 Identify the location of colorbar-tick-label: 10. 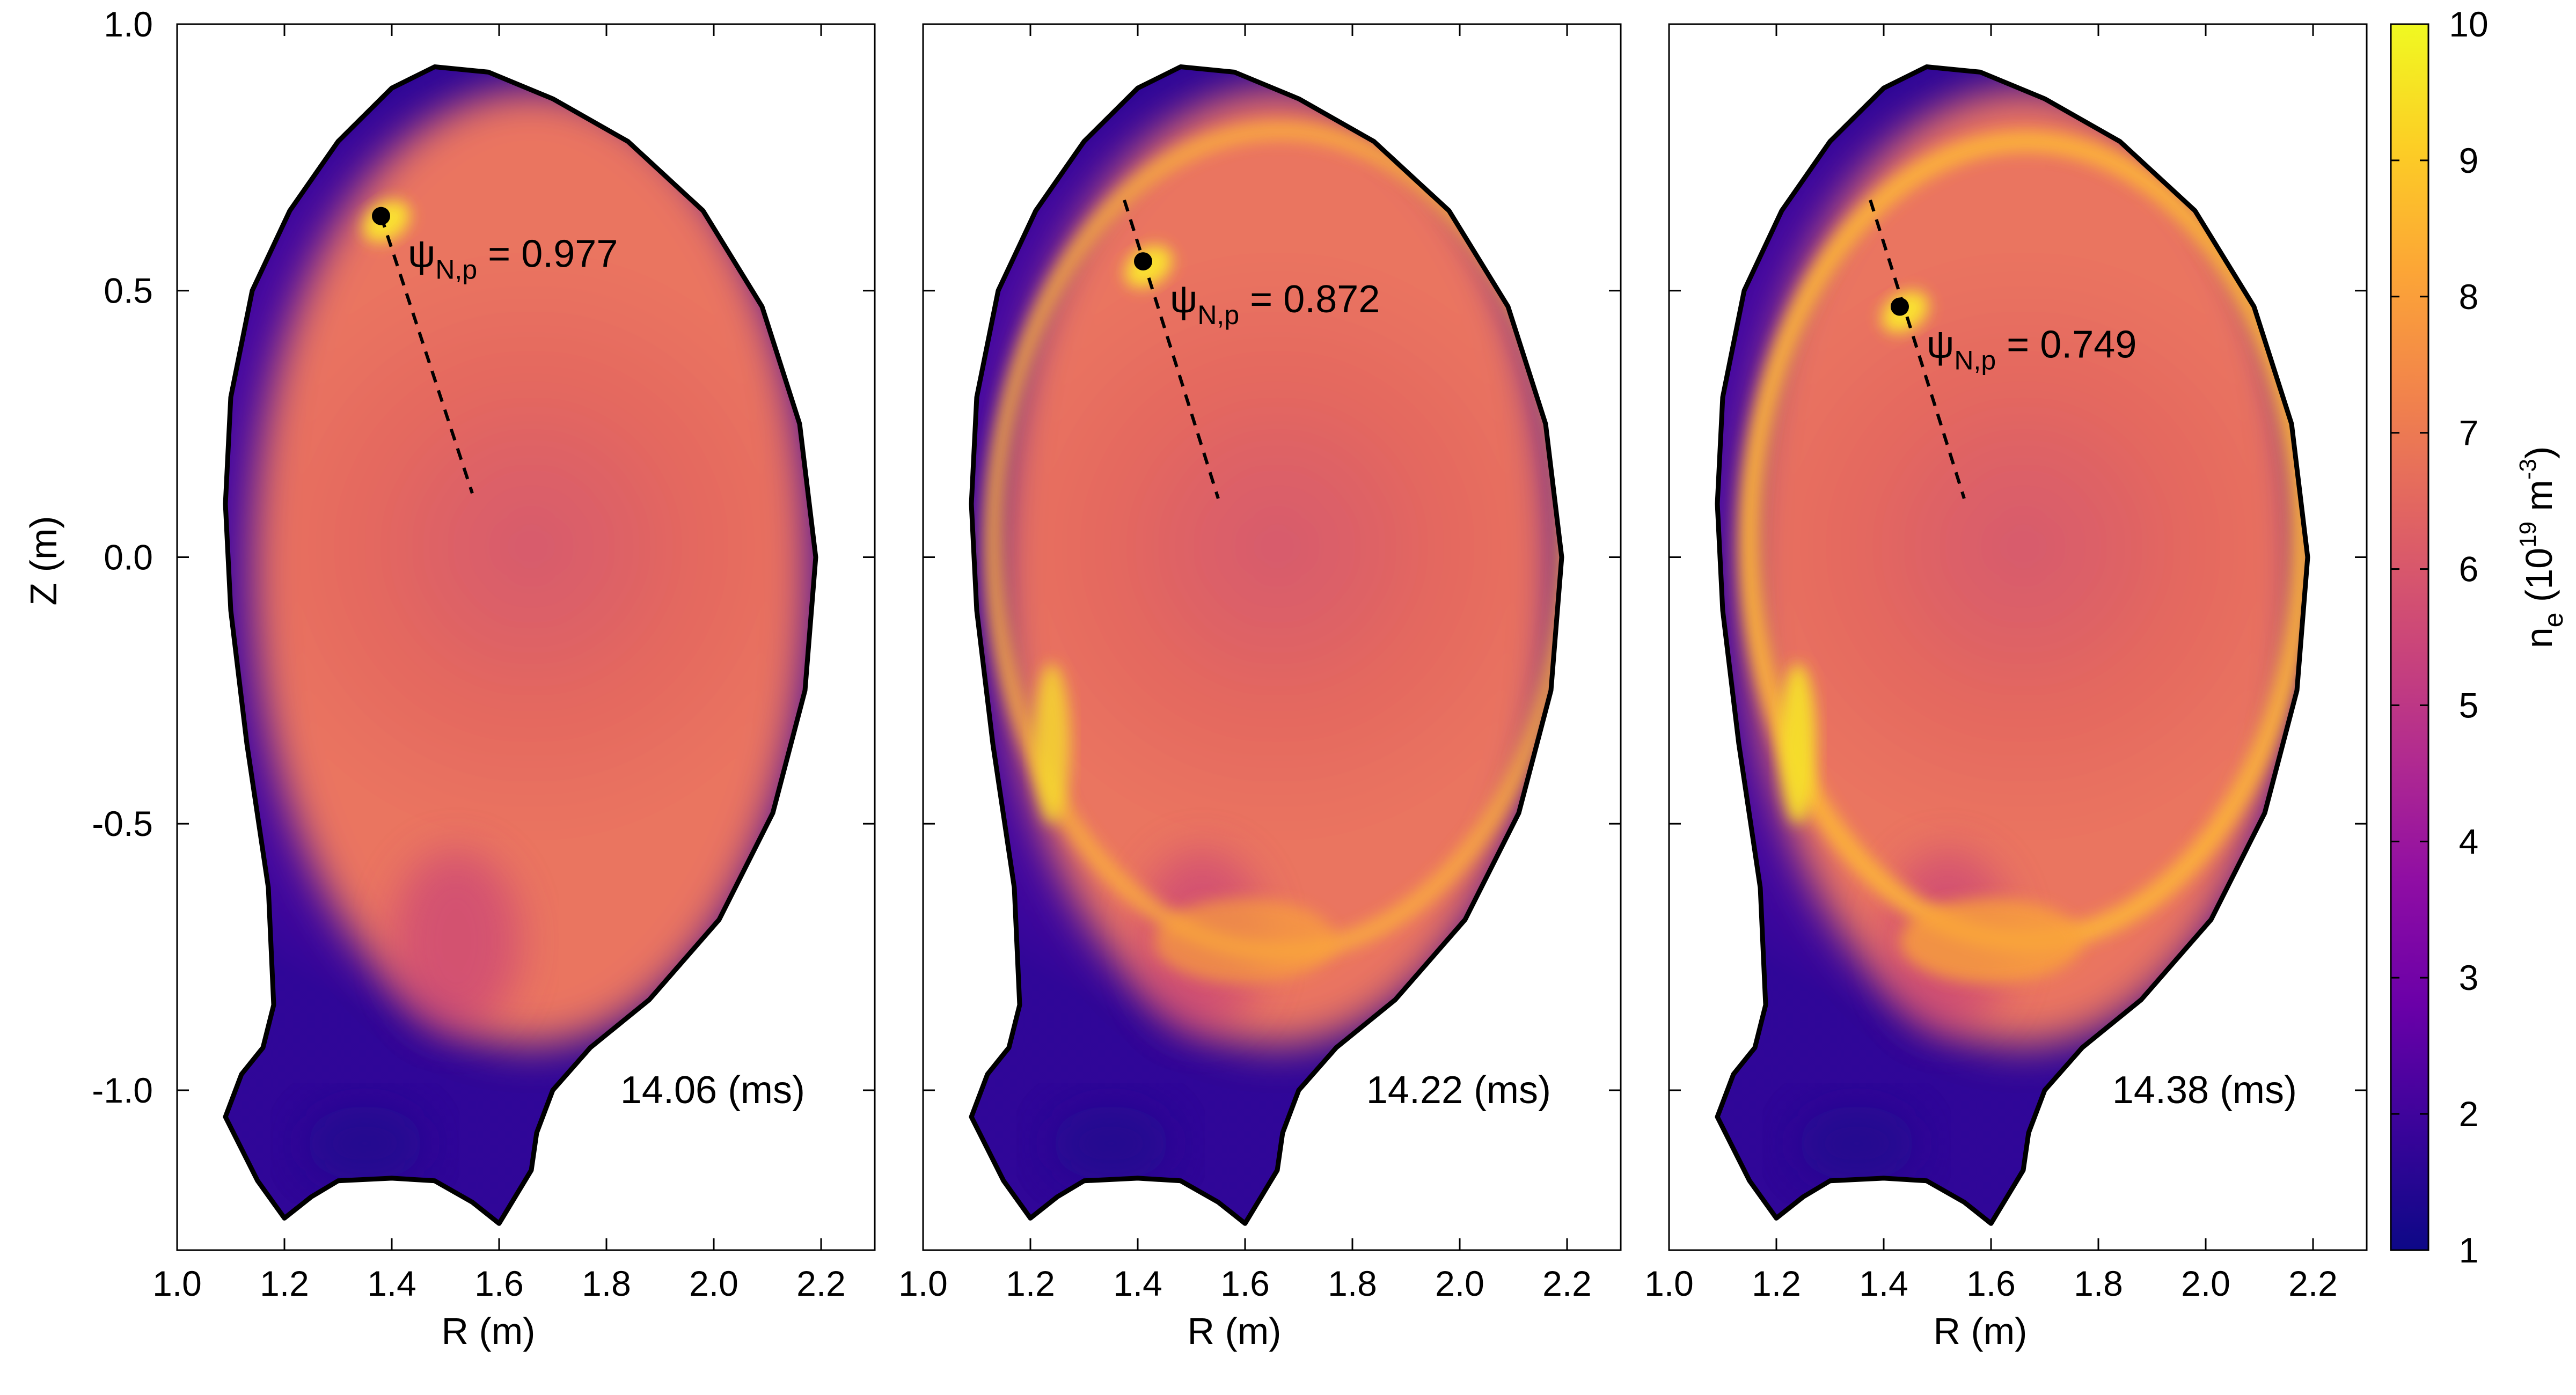
(2468, 24).